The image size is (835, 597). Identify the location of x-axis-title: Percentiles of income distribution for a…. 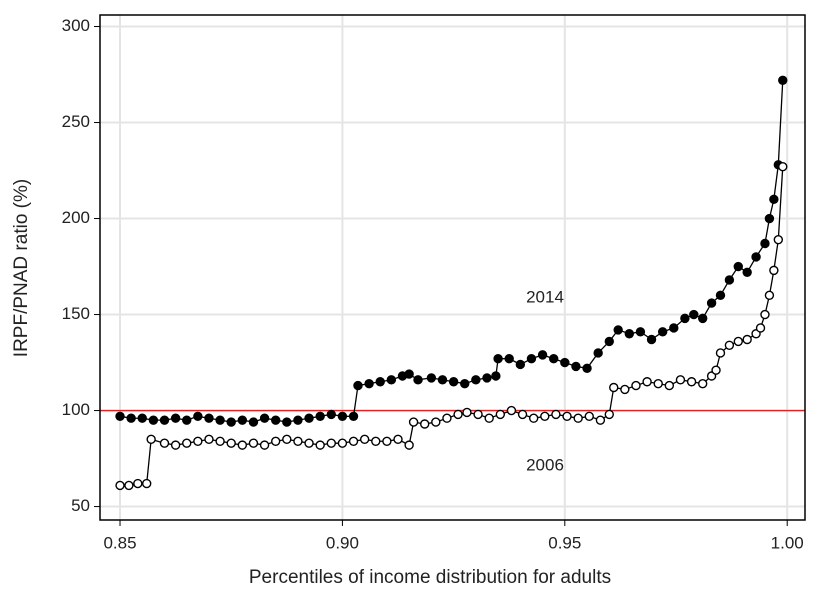
(430, 577).